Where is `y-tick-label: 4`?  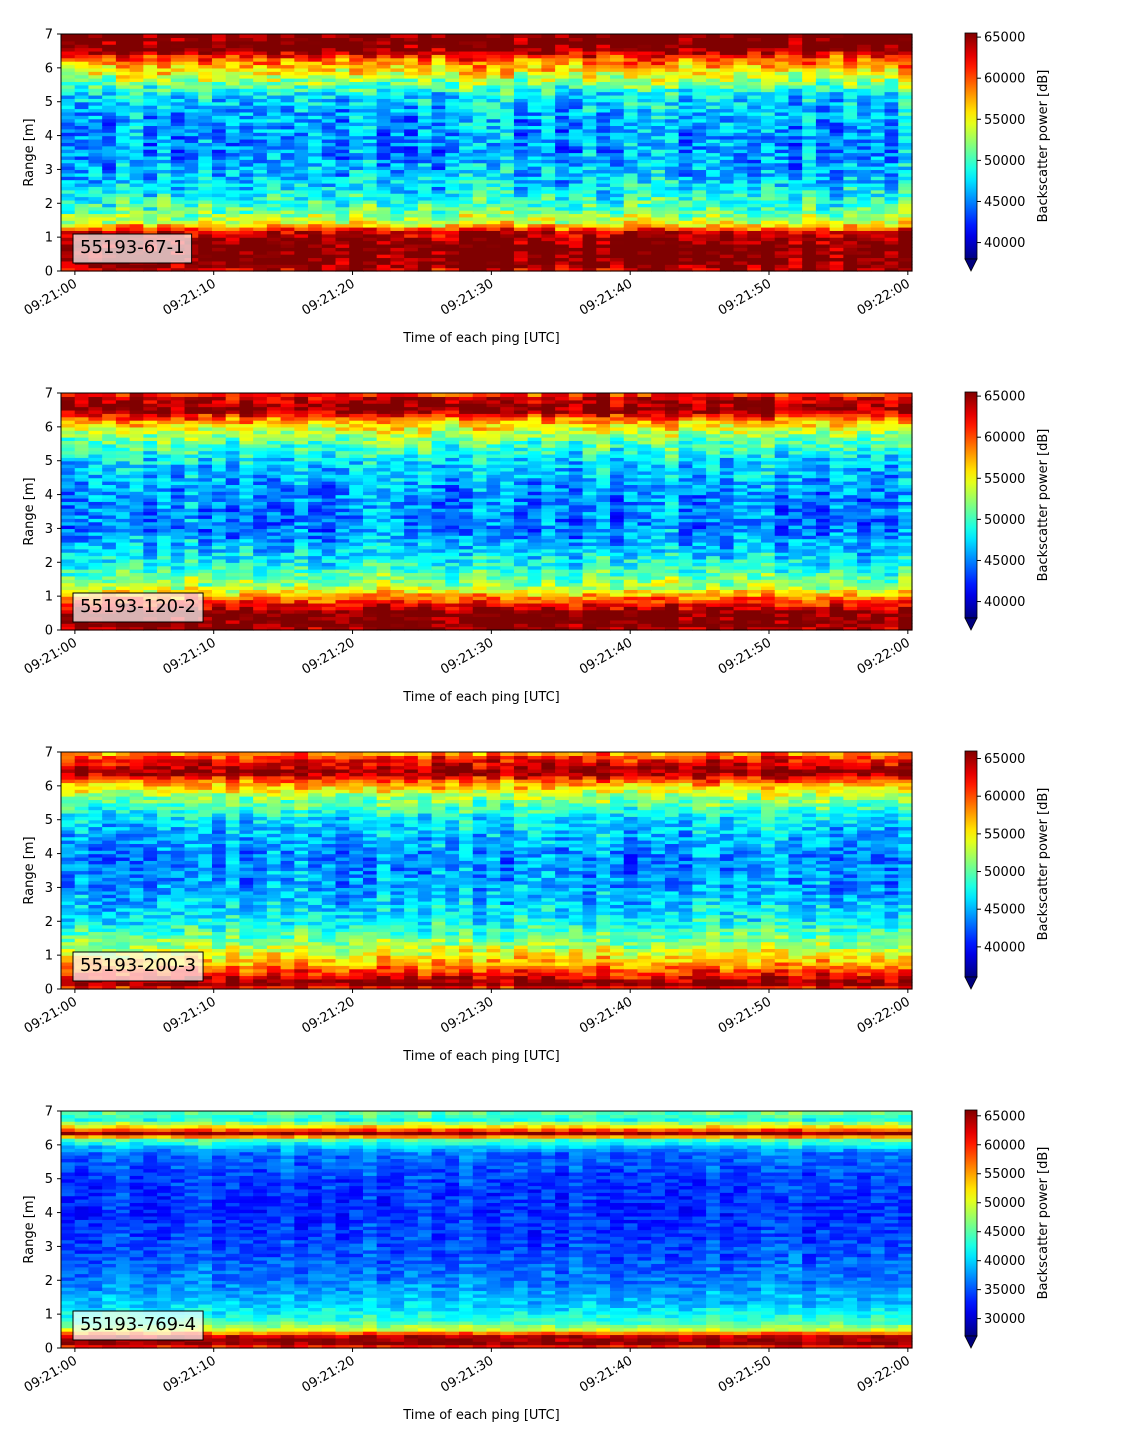 y-tick-label: 4 is located at coordinates (49, 136).